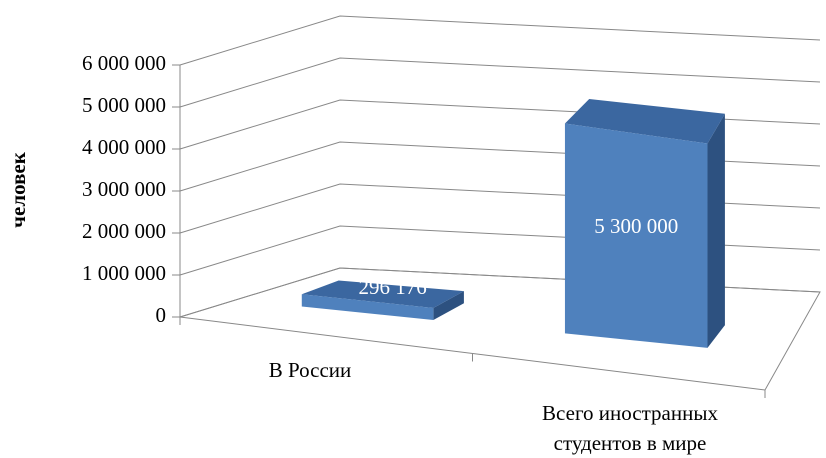 This screenshot has width=826, height=458. Describe the element at coordinates (124, 231) in the screenshot. I see `y-tick-label: 2 000 000` at that location.